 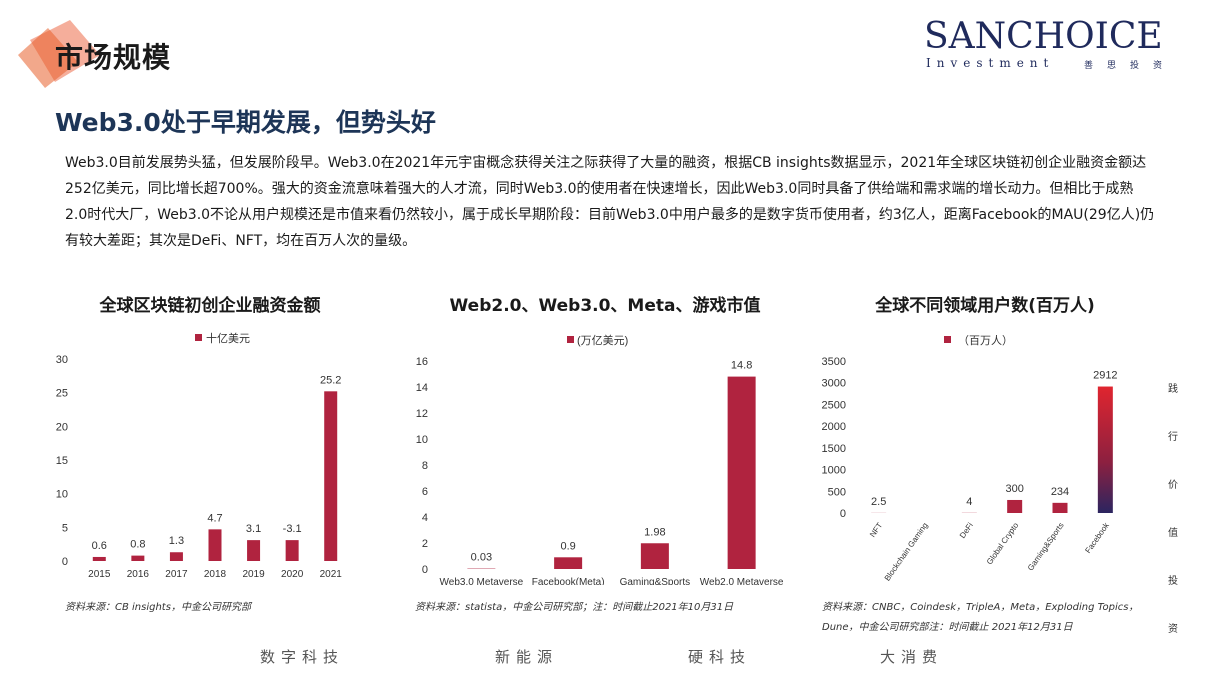 I want to click on y-tick-label: 1000, so click(x=834, y=471).